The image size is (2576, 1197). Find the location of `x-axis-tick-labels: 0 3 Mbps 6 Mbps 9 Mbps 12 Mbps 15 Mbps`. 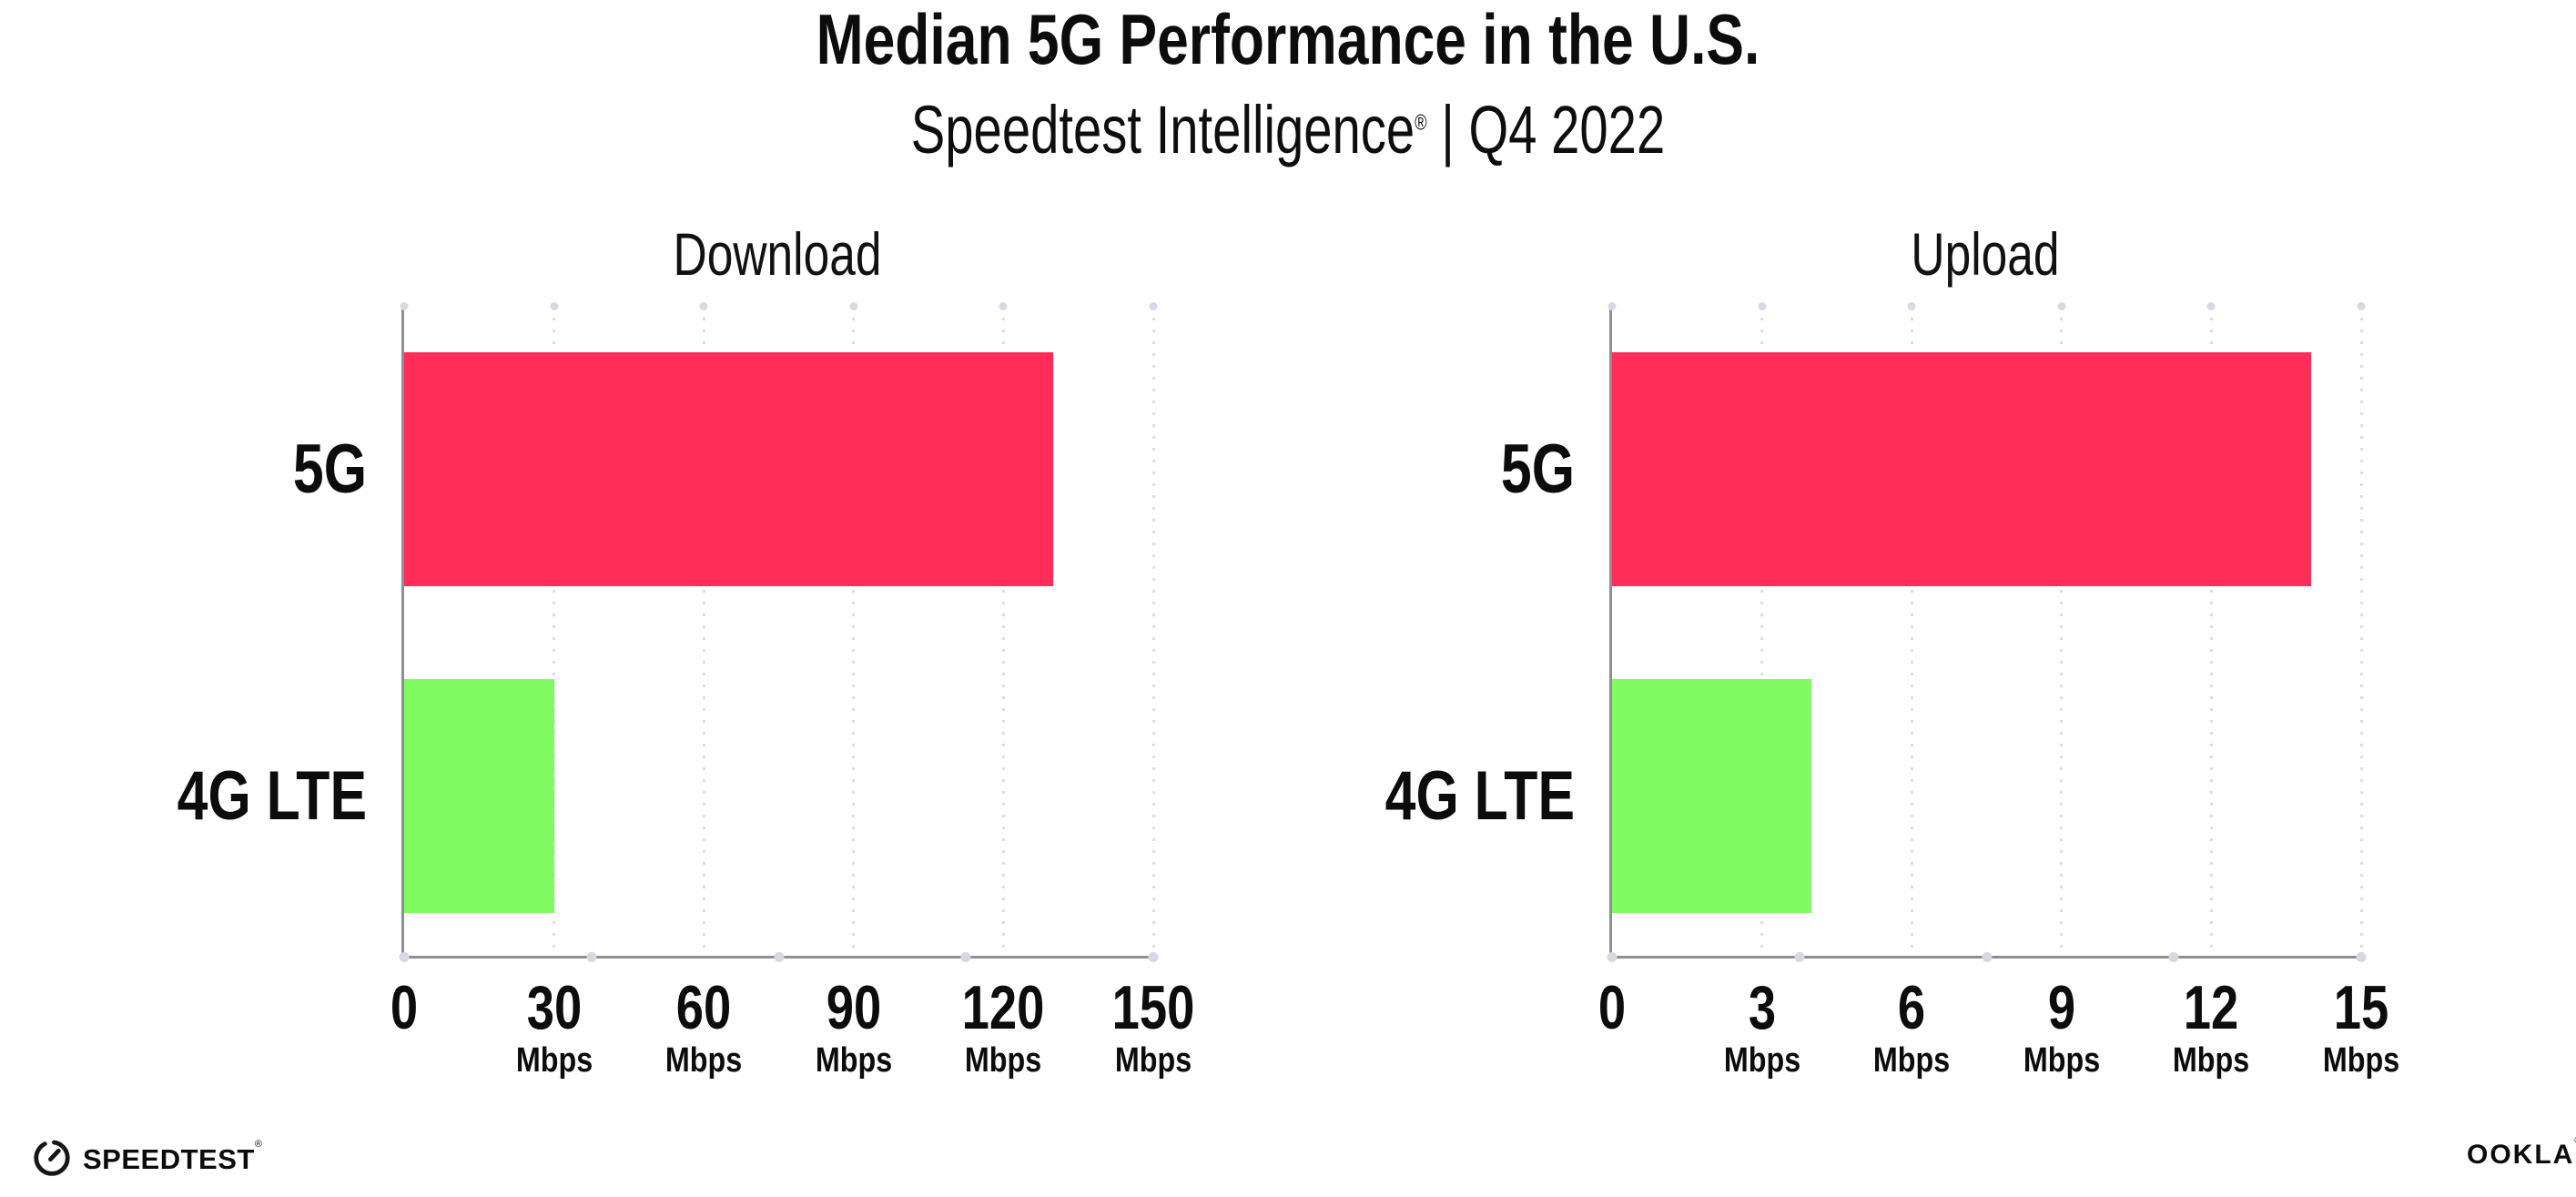

x-axis-tick-labels: 0 3 Mbps 6 Mbps 9 Mbps 12 Mbps 15 Mbps is located at coordinates (1999, 1043).